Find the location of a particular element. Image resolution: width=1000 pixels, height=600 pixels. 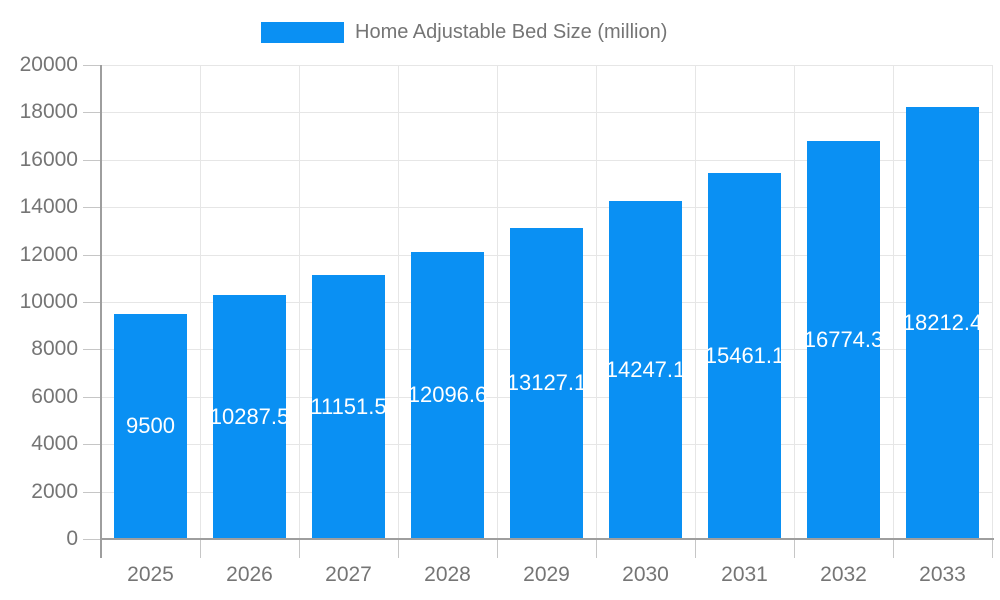

x-axis-label: 2033 is located at coordinates (942, 574).